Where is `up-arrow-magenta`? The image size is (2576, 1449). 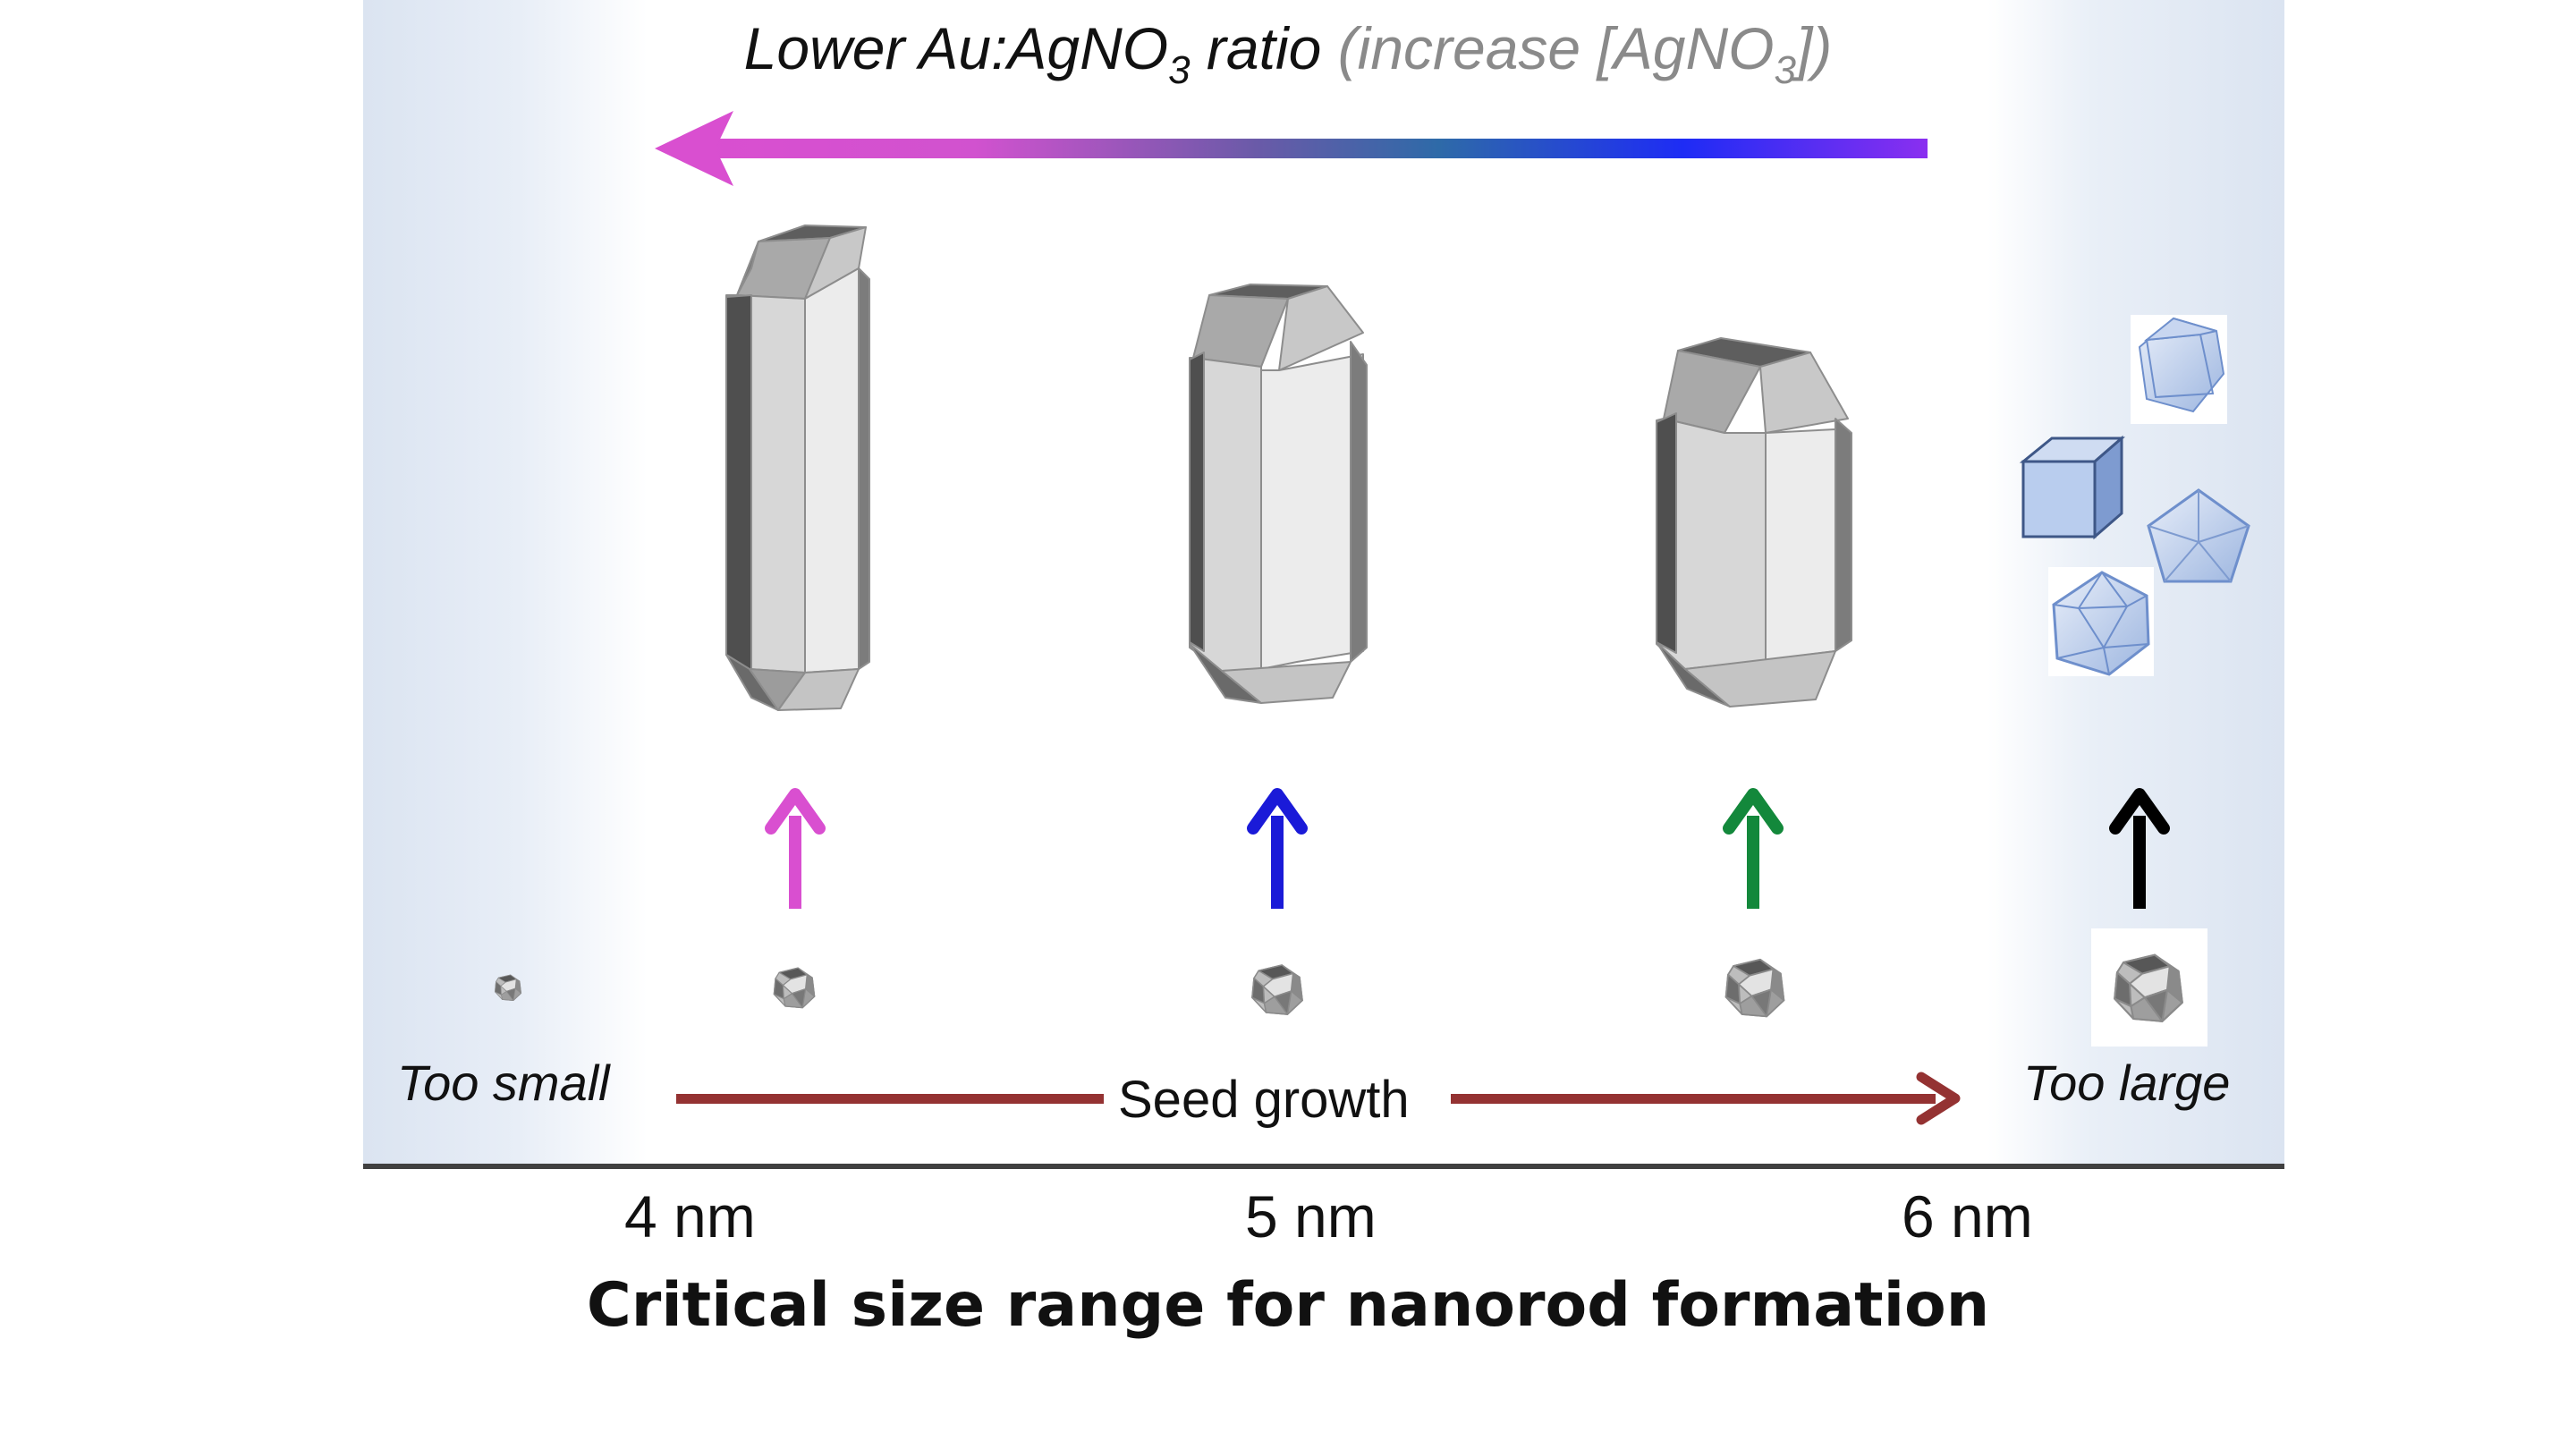
up-arrow-magenta is located at coordinates (795, 848).